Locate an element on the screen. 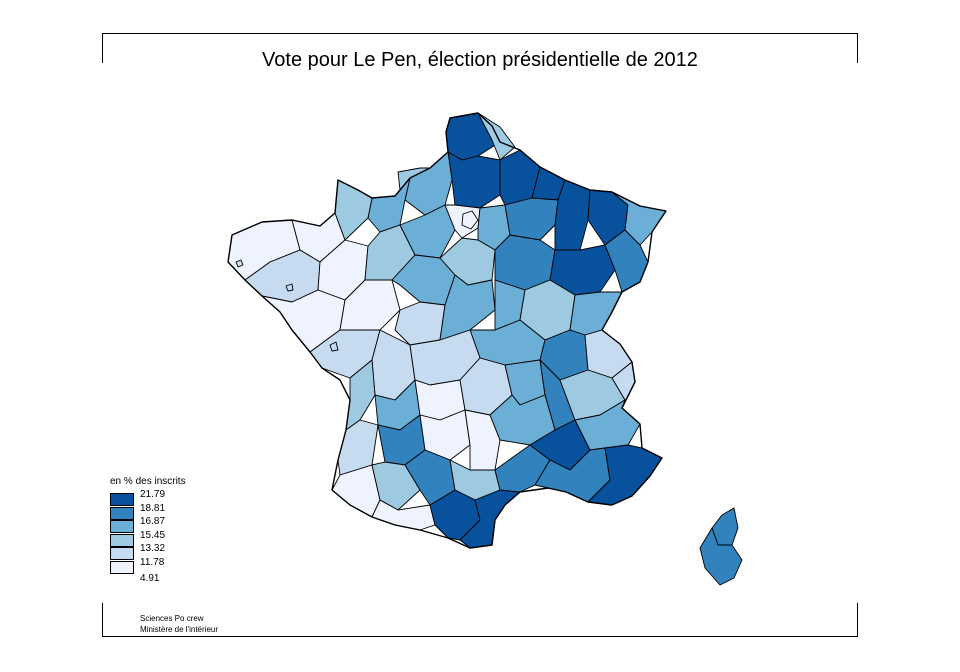 The height and width of the screenshot is (672, 960). credit-line-author: Sciences Po crew is located at coordinates (172, 618).